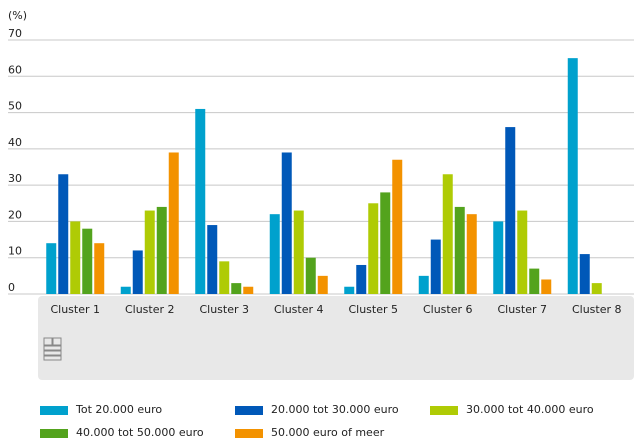 The height and width of the screenshot is (439, 634). Describe the element at coordinates (118, 409) in the screenshot. I see `legend-label: Tot 20.000 euro` at that location.